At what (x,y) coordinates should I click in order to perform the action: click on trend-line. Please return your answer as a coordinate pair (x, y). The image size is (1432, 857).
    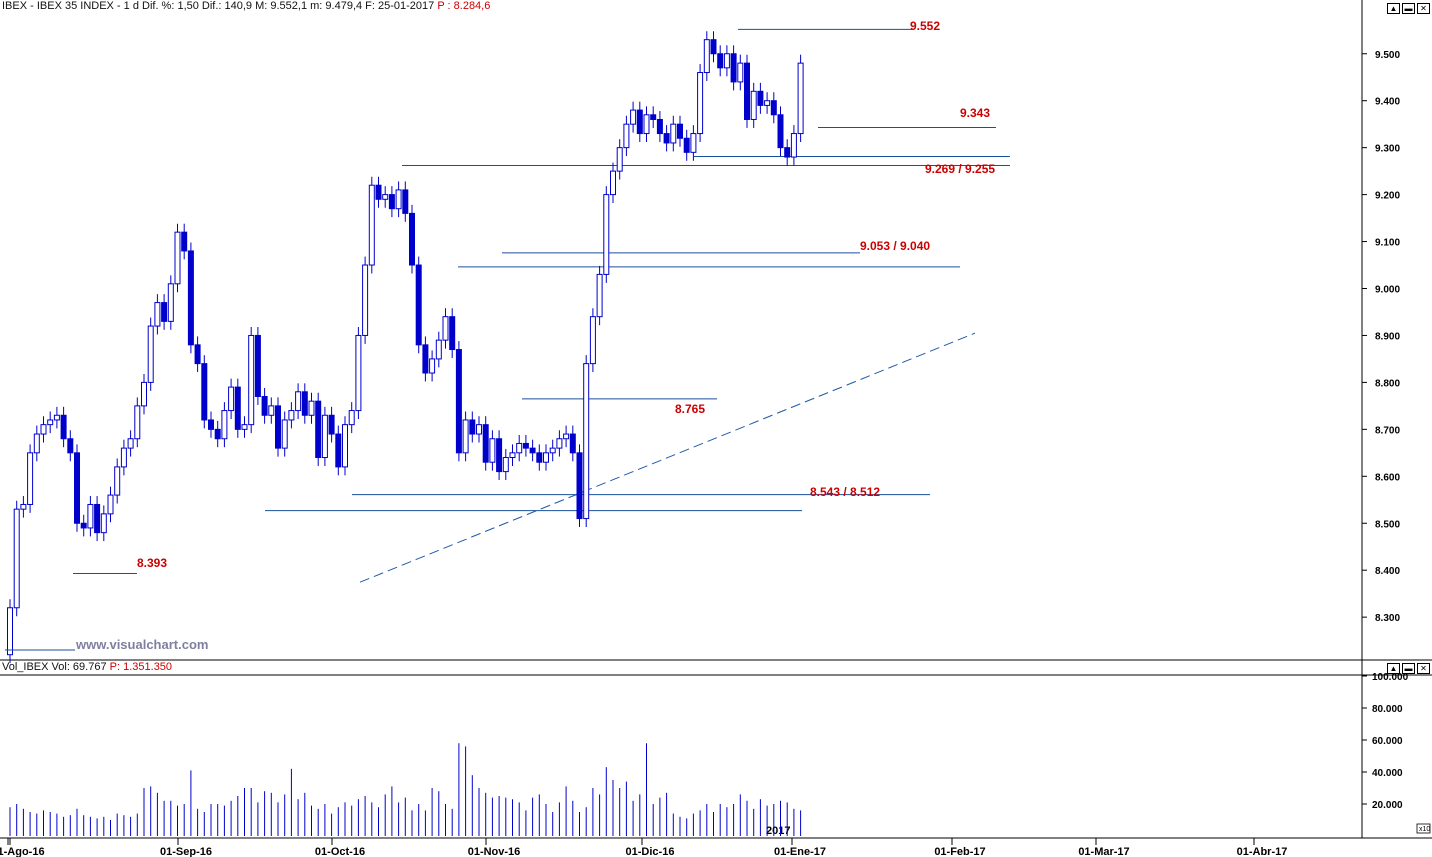
    Looking at the image, I should click on (667, 457).